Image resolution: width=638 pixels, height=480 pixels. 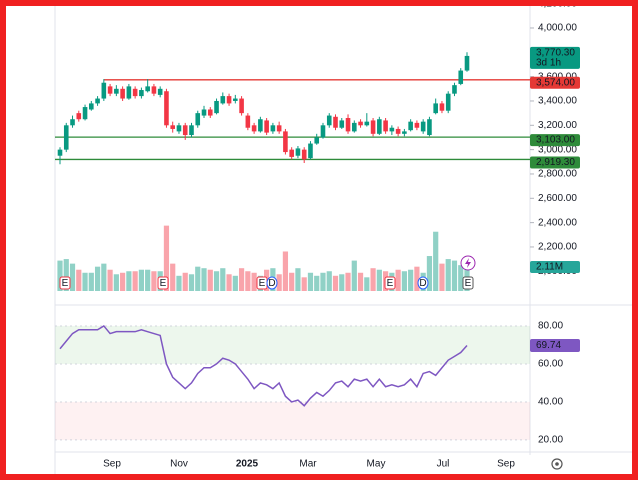 What do you see at coordinates (557, 101) in the screenshot?
I see `y-tick-label: 3,400.00` at bounding box center [557, 101].